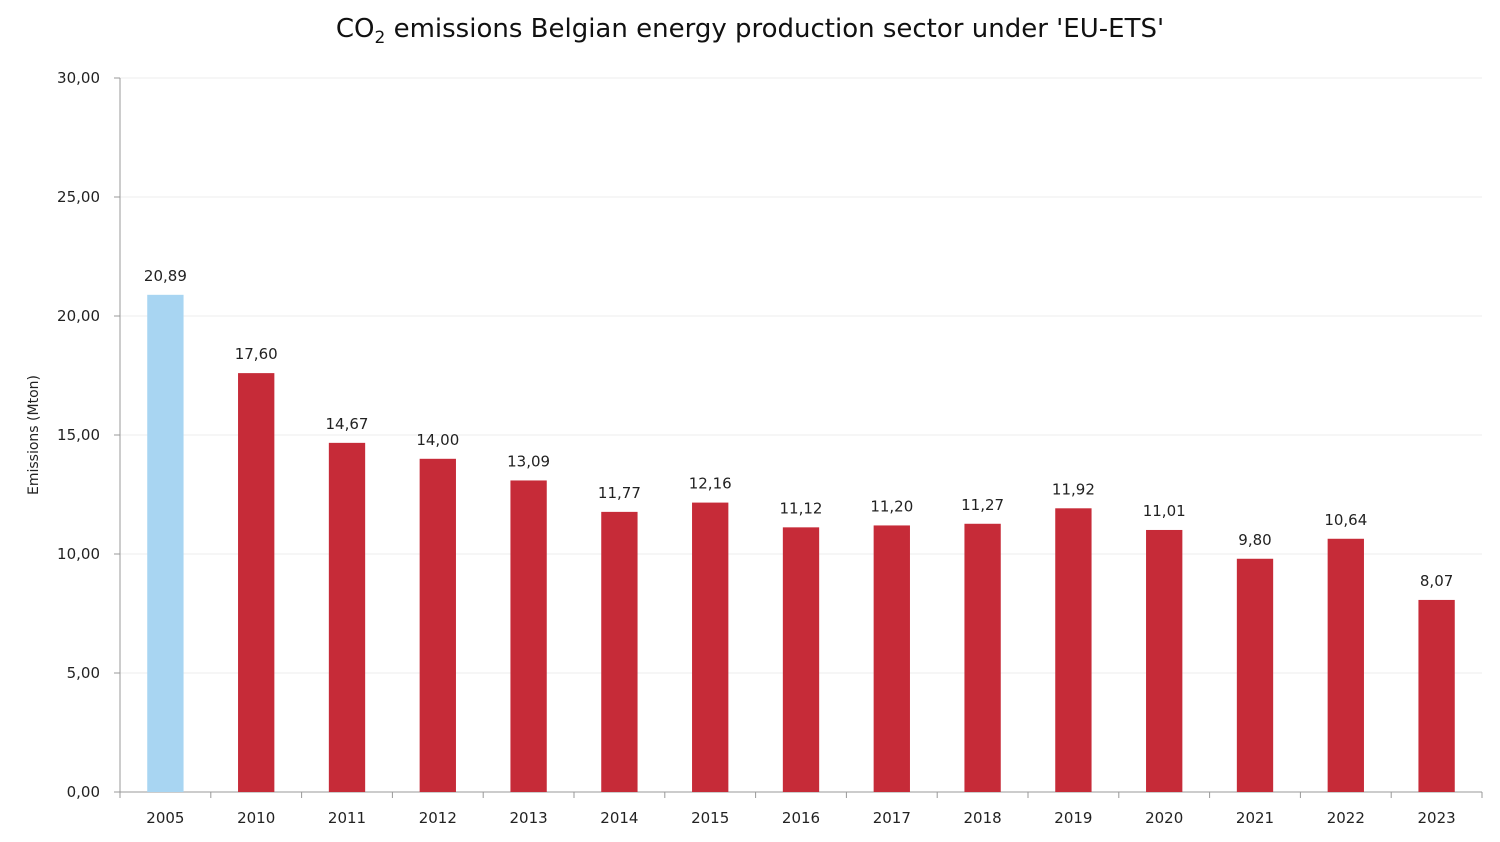 This screenshot has height=842, width=1500. What do you see at coordinates (528, 461) in the screenshot?
I see `data-label-2013: 13,09` at bounding box center [528, 461].